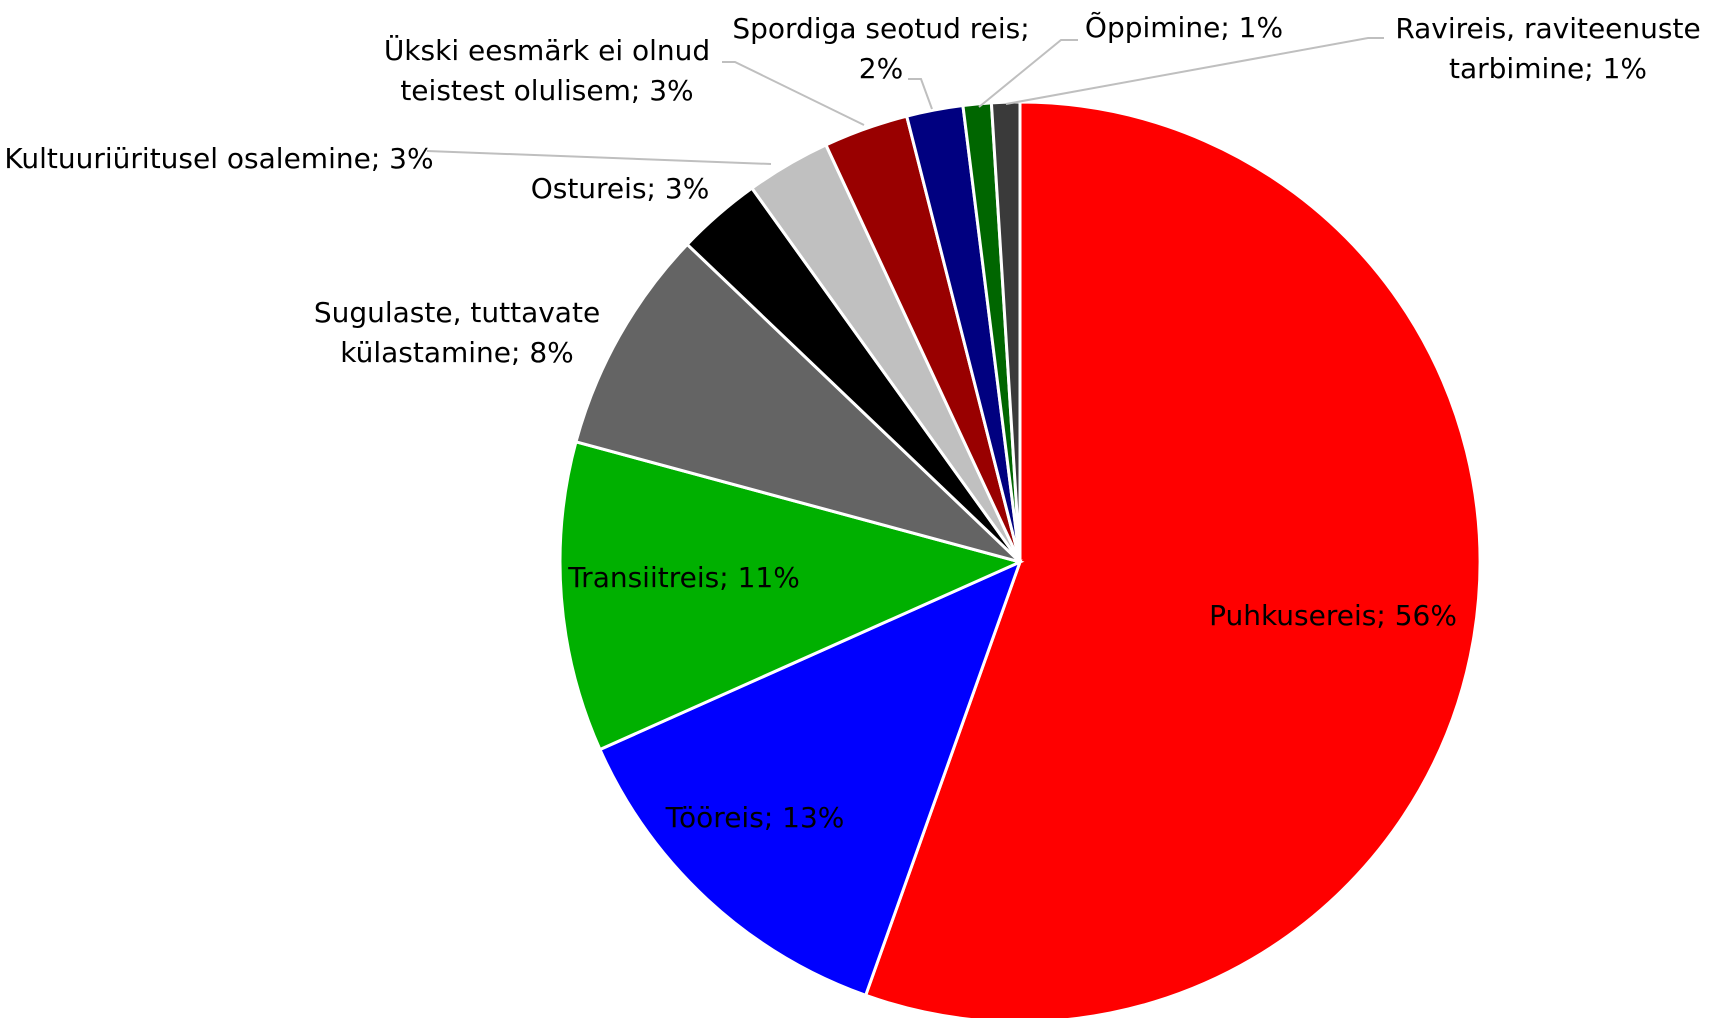  What do you see at coordinates (1152, 27) in the screenshot?
I see `category-name: Õppimine` at bounding box center [1152, 27].